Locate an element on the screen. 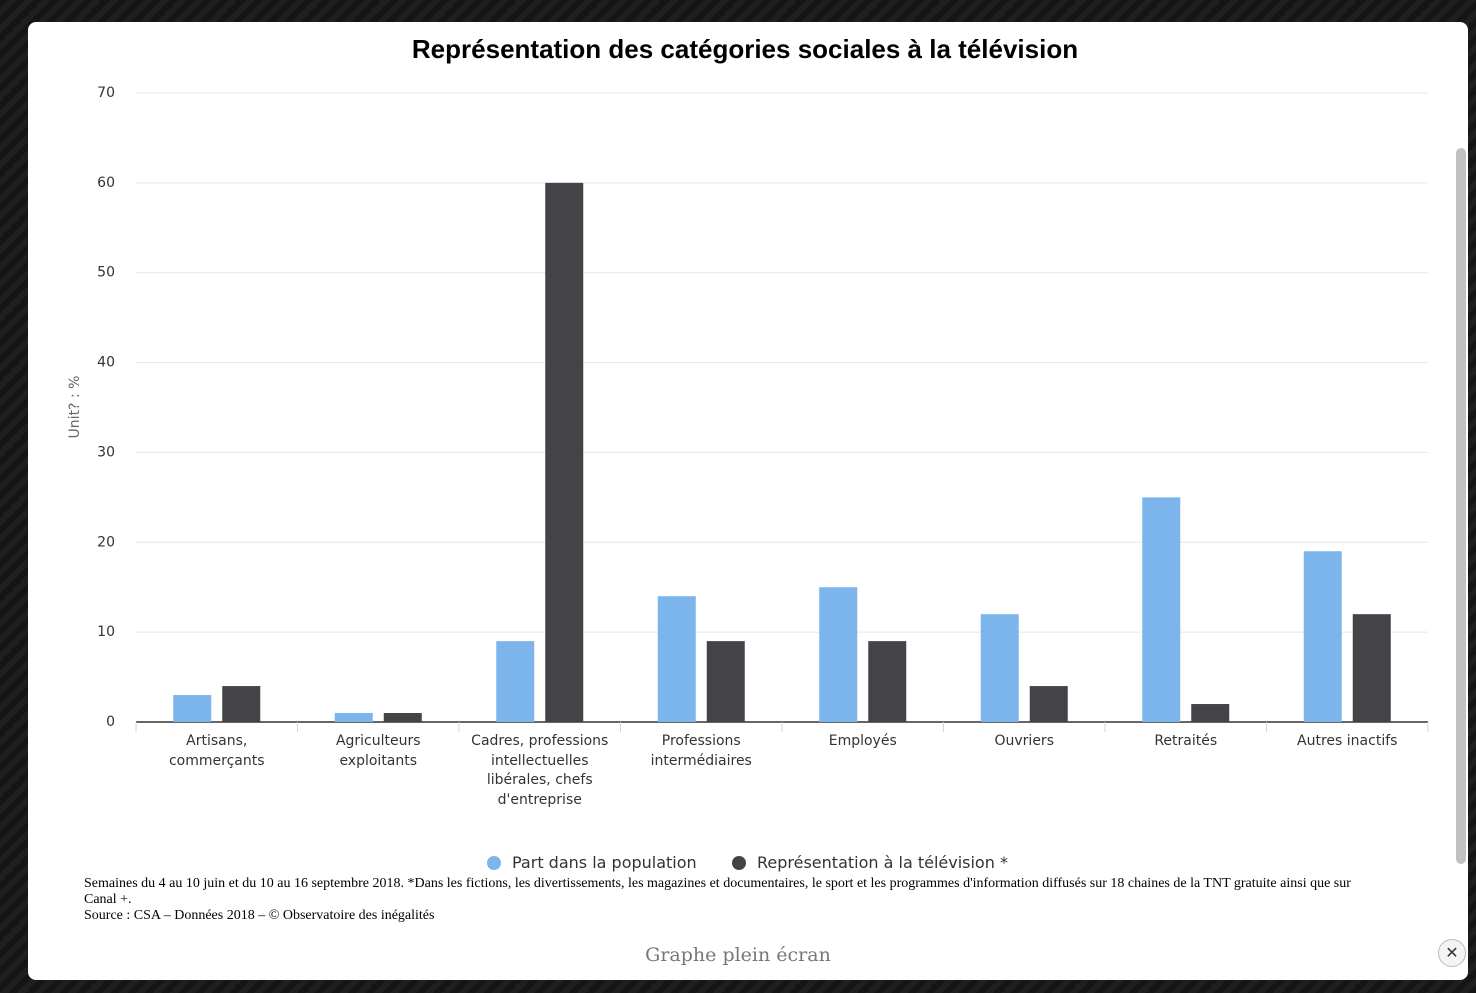 The height and width of the screenshot is (993, 1476). y-axis-label: Unit? : % is located at coordinates (75, 407).